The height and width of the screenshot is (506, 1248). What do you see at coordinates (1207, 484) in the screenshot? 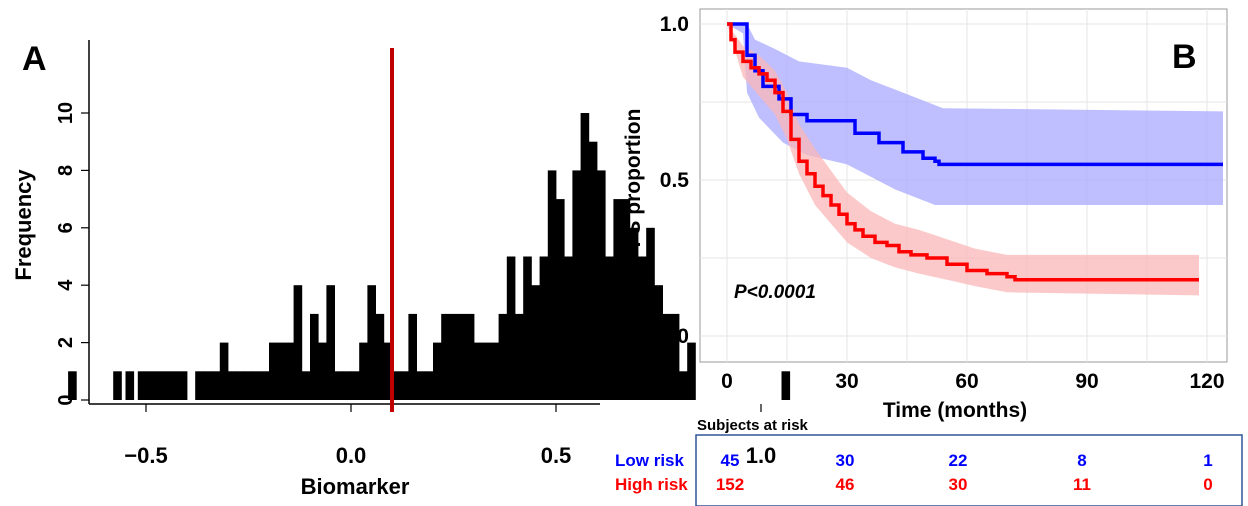
I see `risk-cell: 0` at bounding box center [1207, 484].